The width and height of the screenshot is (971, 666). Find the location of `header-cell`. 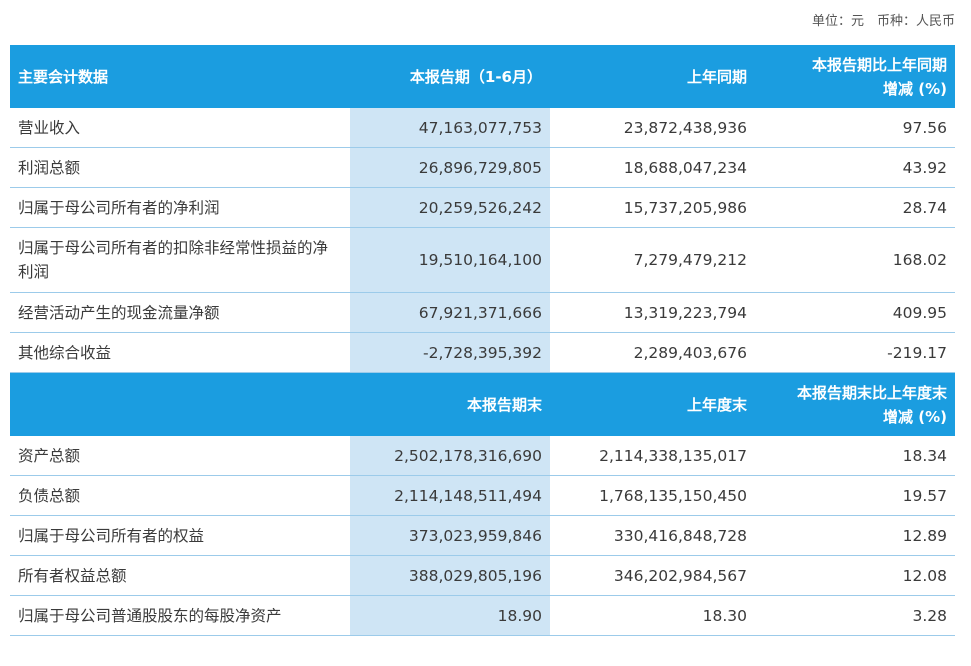

header-cell is located at coordinates (180, 404).